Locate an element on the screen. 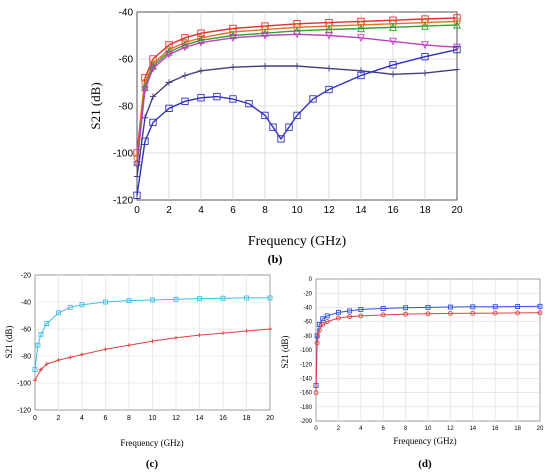 The image size is (550, 476). x-tick-label: 8 is located at coordinates (129, 418).